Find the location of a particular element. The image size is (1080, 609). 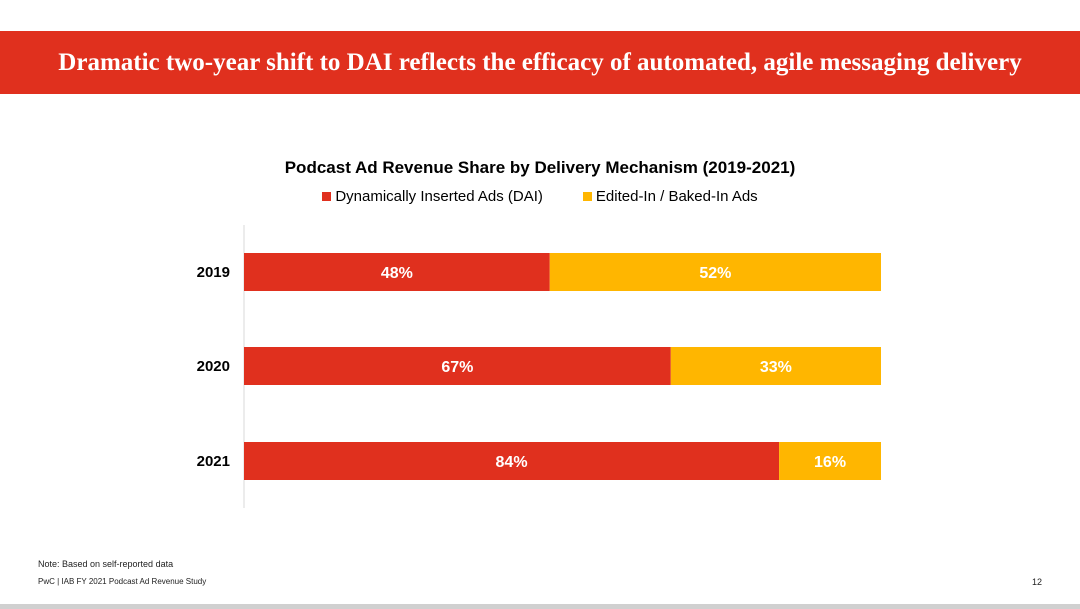

bar-baked-2019 is located at coordinates (715, 272).